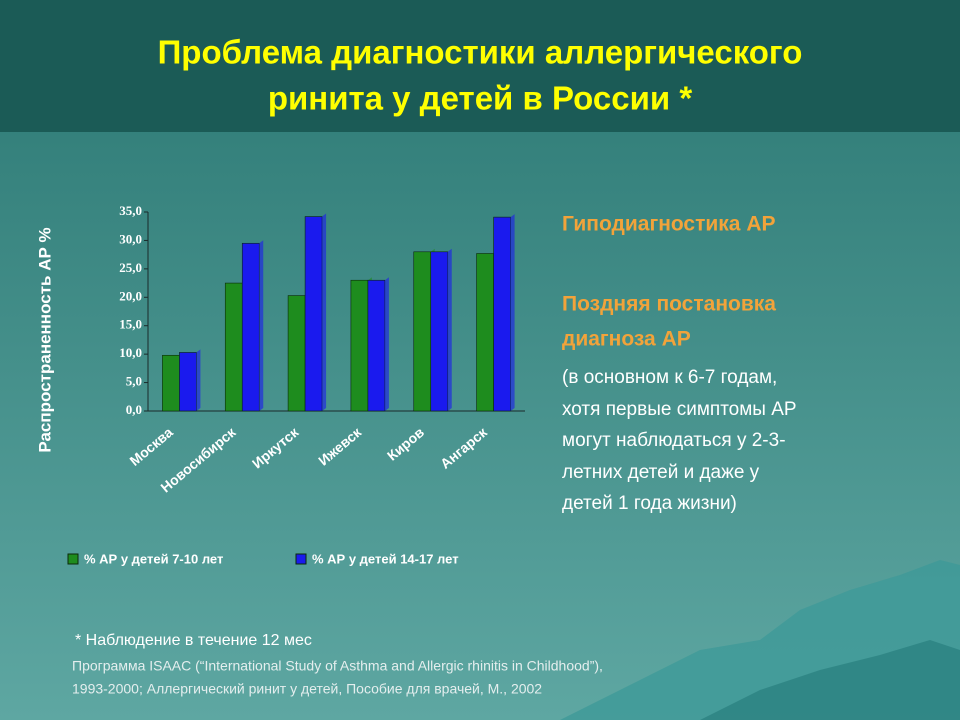  What do you see at coordinates (134, 409) in the screenshot?
I see `y-tick-label: 0,0` at bounding box center [134, 409].